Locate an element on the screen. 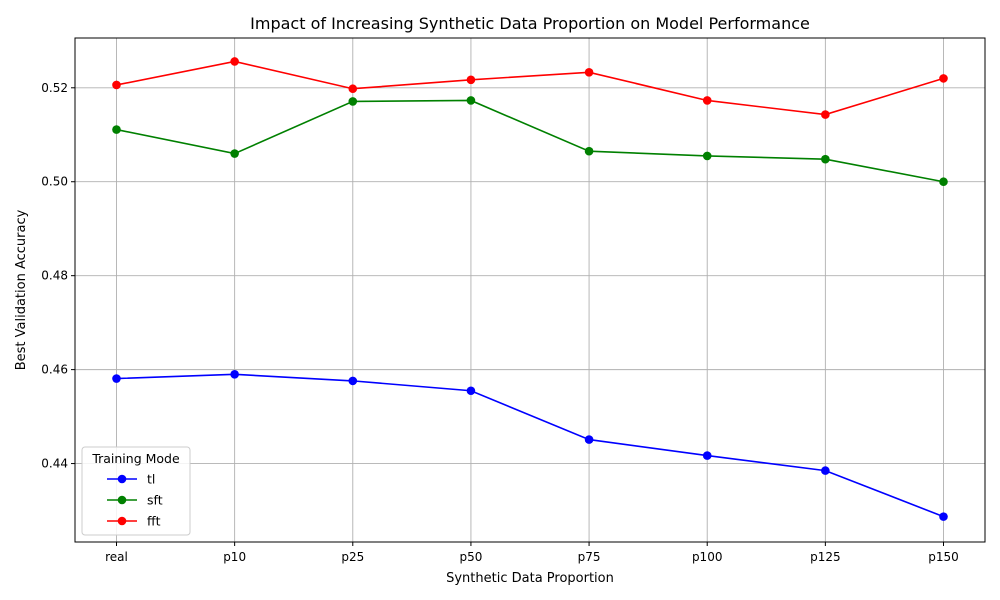 The height and width of the screenshot is (600, 1000). y-tick-label: 0.44 is located at coordinates (54, 464).